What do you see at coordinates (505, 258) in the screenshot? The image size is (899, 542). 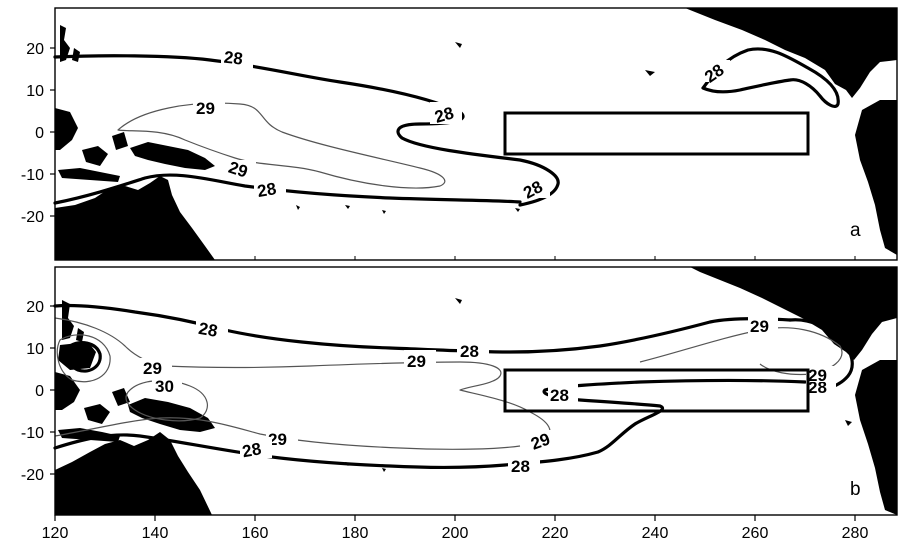 I see `panel-a-bottom-ticks` at bounding box center [505, 258].